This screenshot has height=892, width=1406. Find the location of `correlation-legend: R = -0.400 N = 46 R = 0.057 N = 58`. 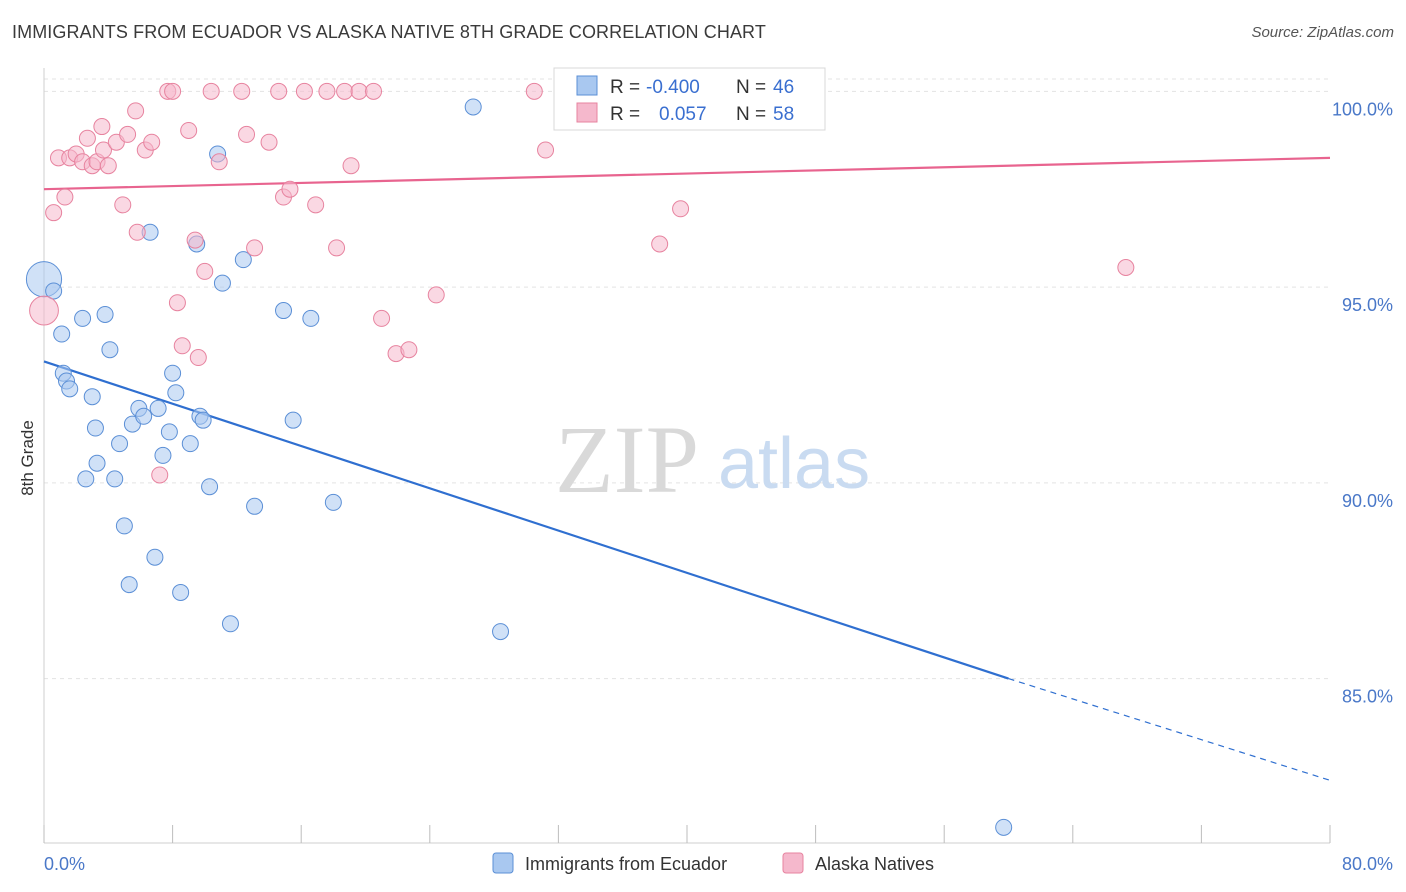

correlation-legend: R = -0.400 N = 46 R = 0.057 N = 58 is located at coordinates (689, 99).